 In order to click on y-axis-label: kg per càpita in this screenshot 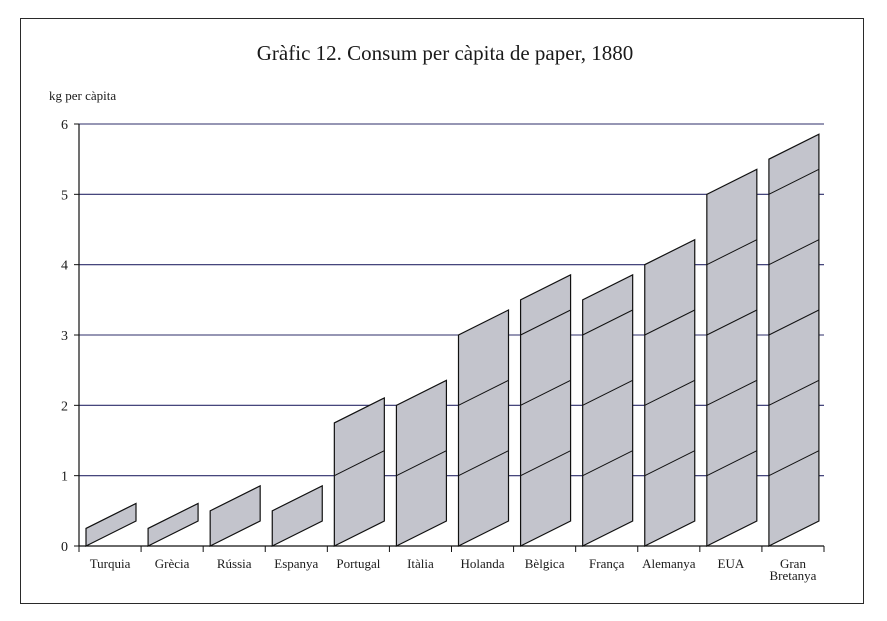, I will do `click(82, 95)`.